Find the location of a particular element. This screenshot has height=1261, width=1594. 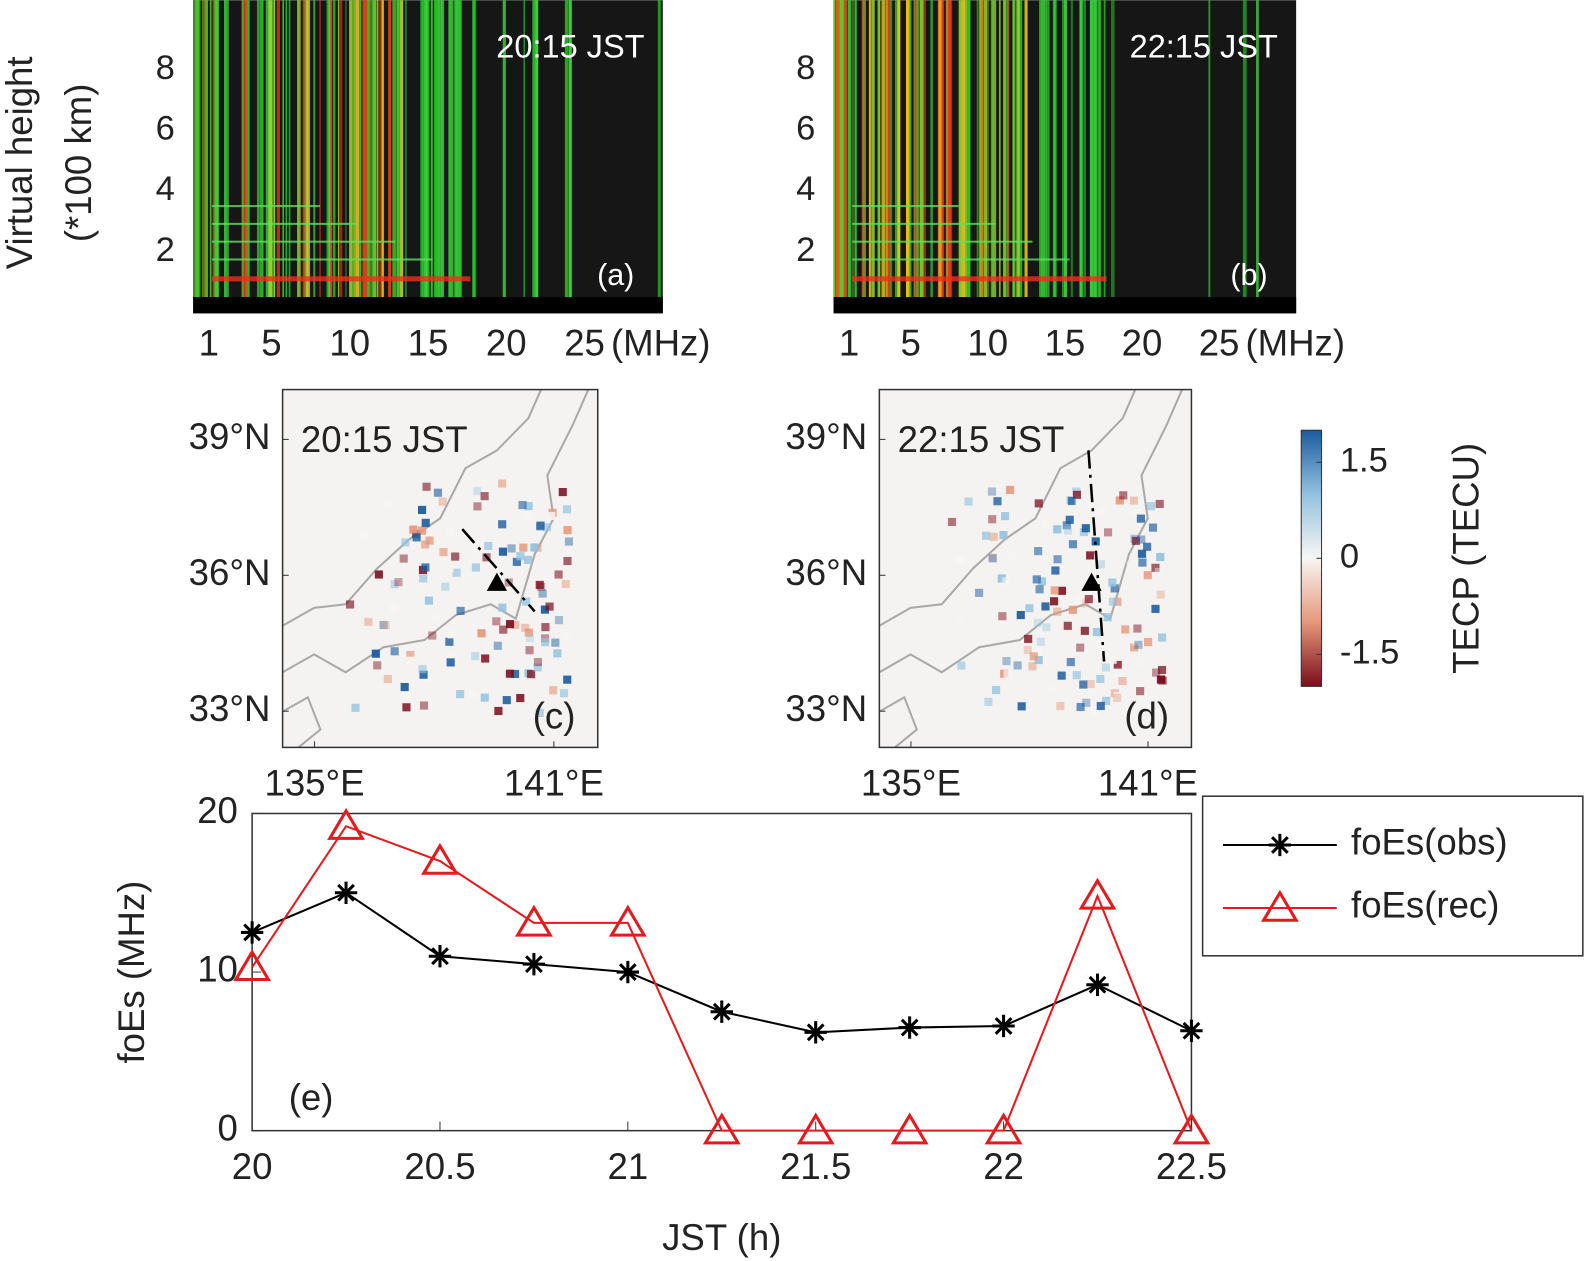

legend-label: foEs(obs) is located at coordinates (1429, 842).